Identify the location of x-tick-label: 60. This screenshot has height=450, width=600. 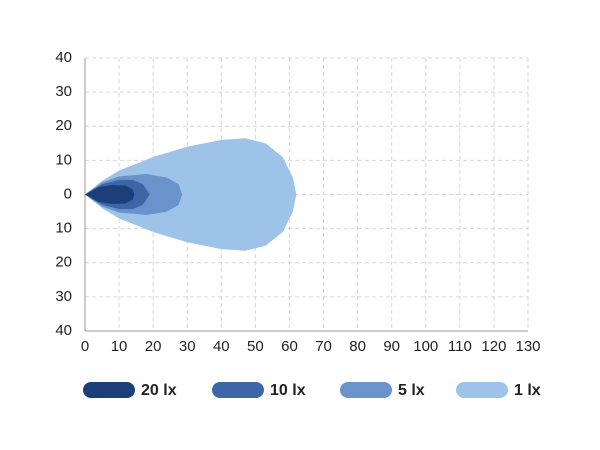
(289, 346).